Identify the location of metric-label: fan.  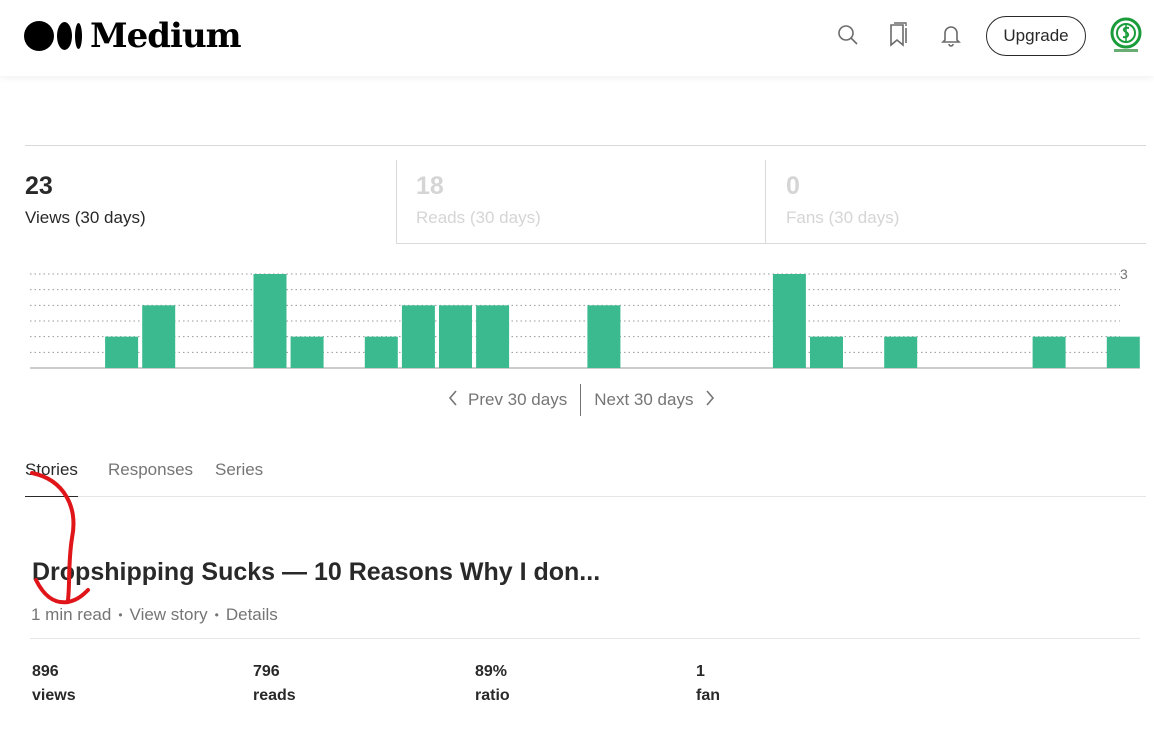
(708, 695).